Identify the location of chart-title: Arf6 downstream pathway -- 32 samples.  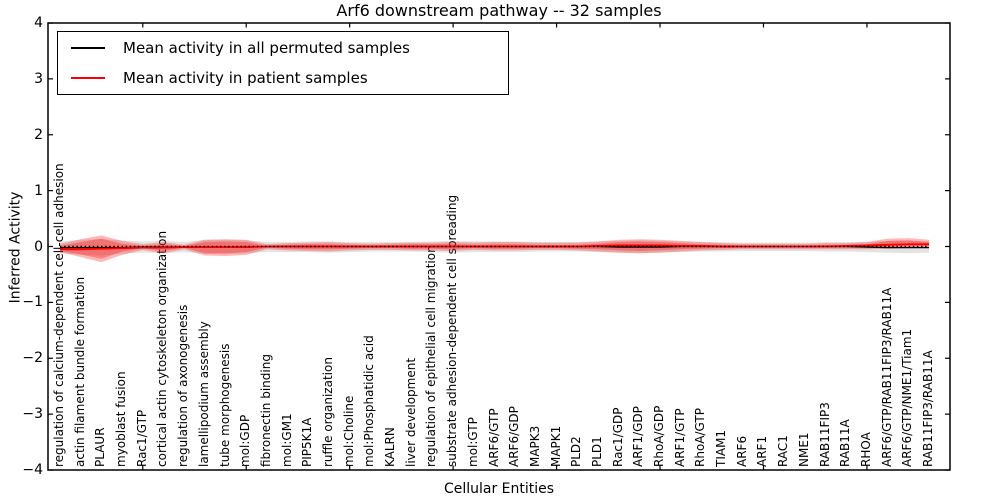
(499, 10).